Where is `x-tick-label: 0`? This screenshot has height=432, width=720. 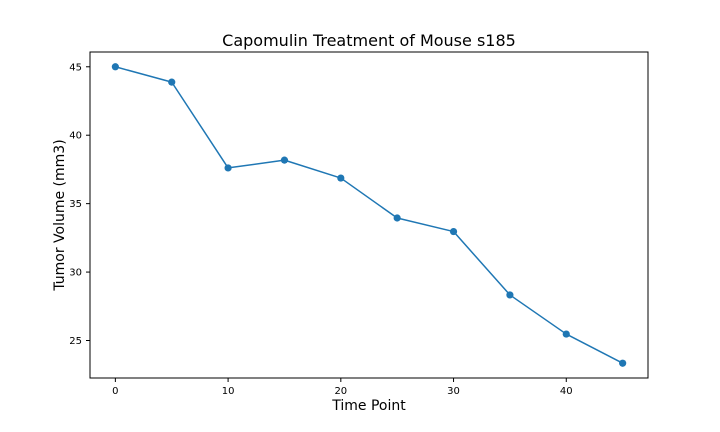
x-tick-label: 0 is located at coordinates (115, 391).